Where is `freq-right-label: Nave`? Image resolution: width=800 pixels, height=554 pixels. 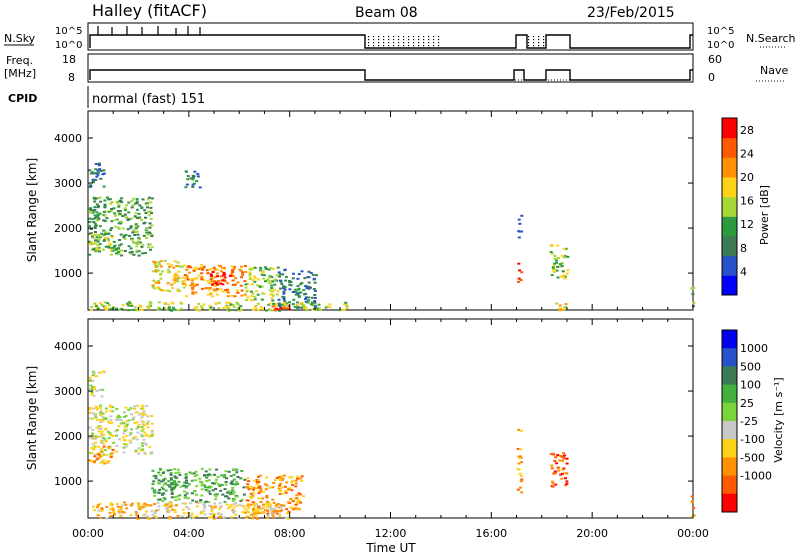
freq-right-label: Nave is located at coordinates (774, 70).